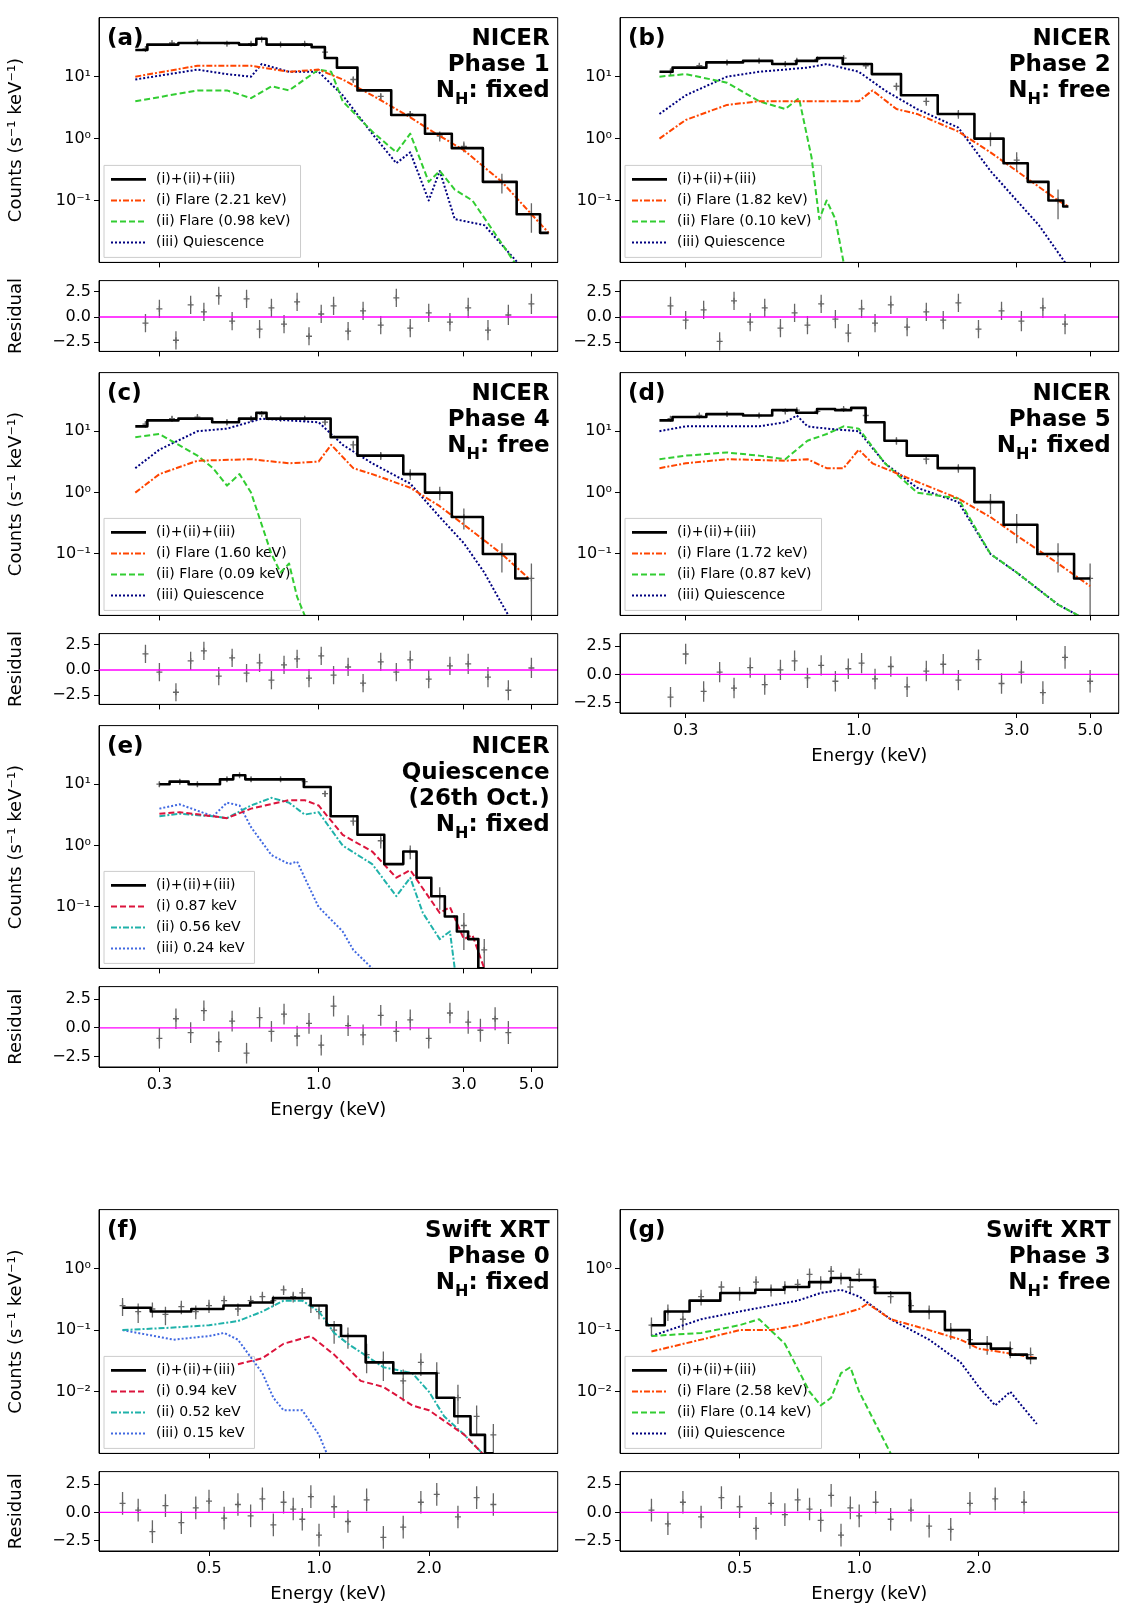 The image size is (1125, 1603). What do you see at coordinates (479, 796) in the screenshot?
I see `annotation: (26th Oct.)` at bounding box center [479, 796].